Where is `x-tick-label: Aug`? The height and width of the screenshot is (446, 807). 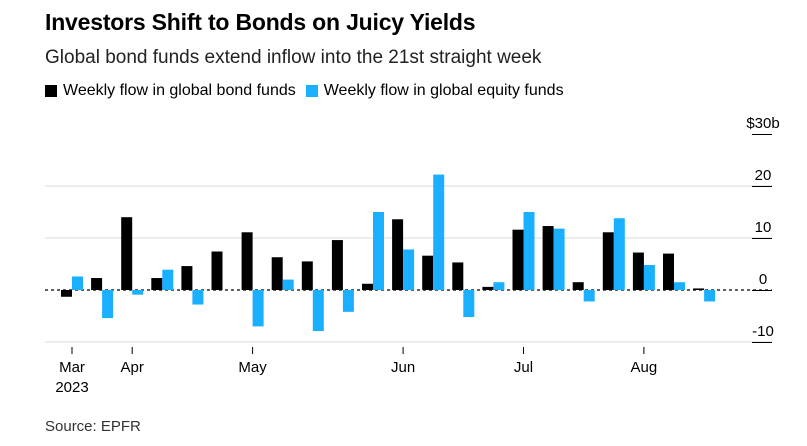 x-tick-label: Aug is located at coordinates (644, 367).